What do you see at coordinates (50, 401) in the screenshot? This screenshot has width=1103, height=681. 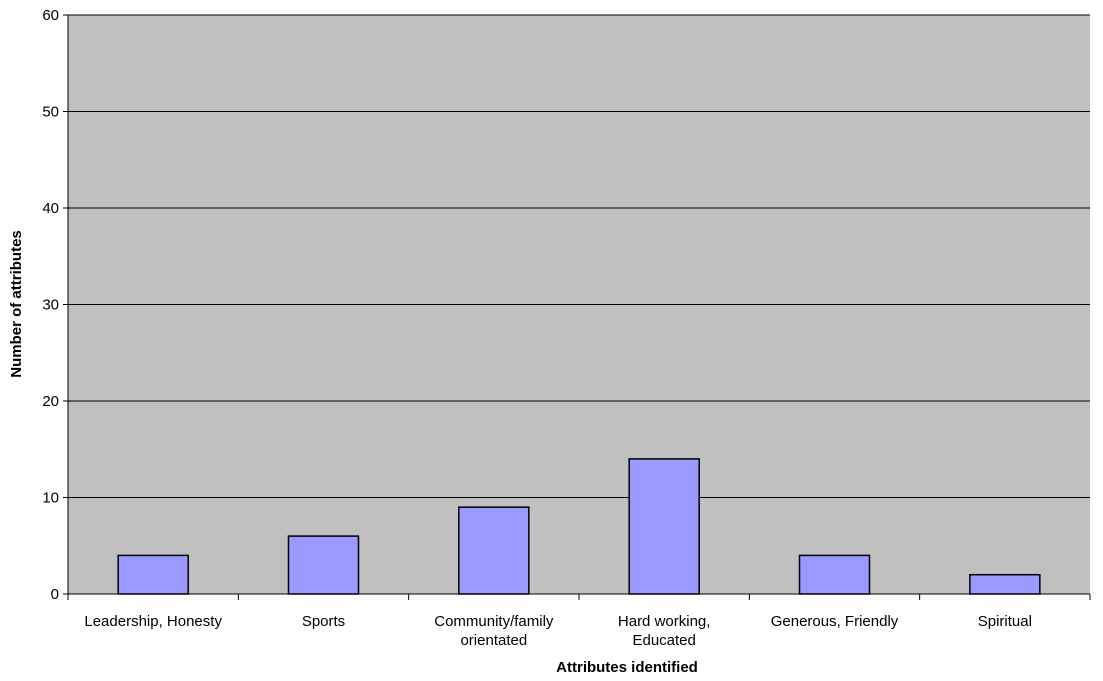 I see `y-tick-label: 20` at bounding box center [50, 401].